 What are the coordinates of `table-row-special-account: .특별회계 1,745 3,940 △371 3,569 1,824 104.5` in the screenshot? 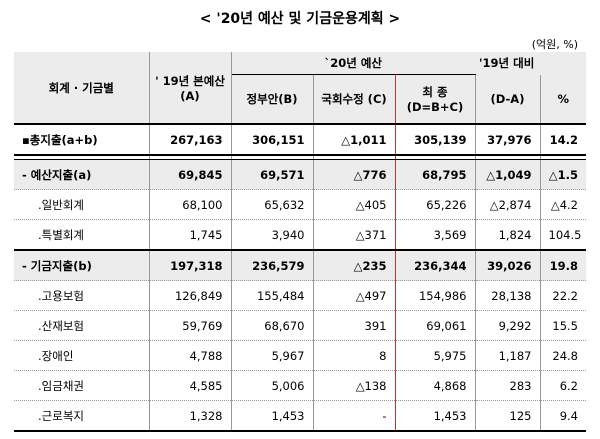 It's located at (300, 235).